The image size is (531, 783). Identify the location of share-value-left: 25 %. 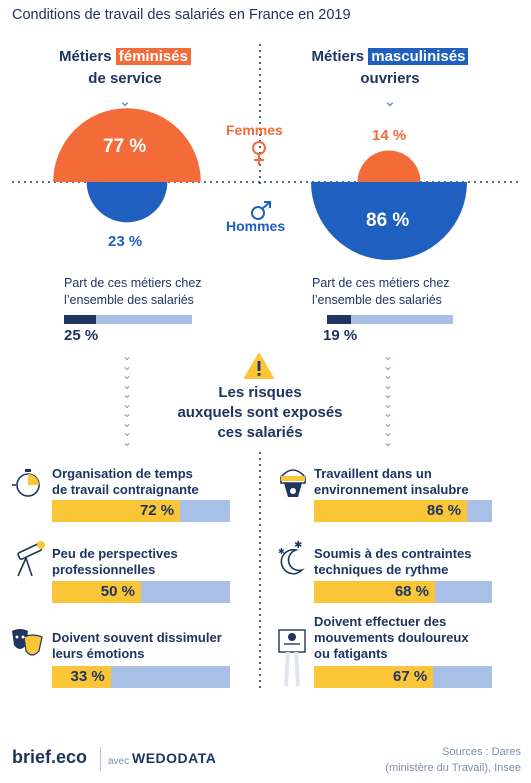
(81, 335).